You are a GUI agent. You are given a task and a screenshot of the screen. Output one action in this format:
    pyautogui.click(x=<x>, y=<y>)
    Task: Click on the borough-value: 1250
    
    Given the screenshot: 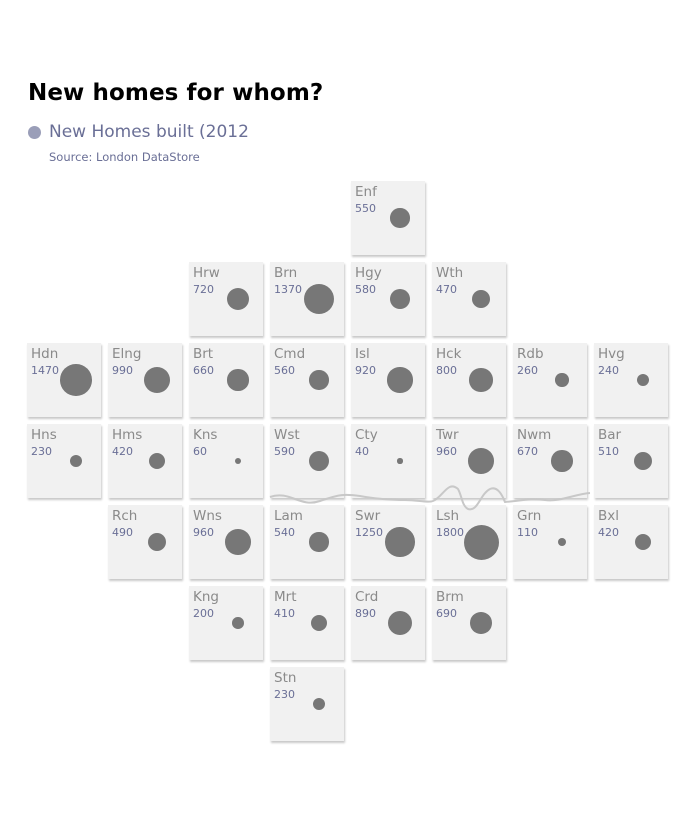 What is the action you would take?
    pyautogui.click(x=369, y=532)
    